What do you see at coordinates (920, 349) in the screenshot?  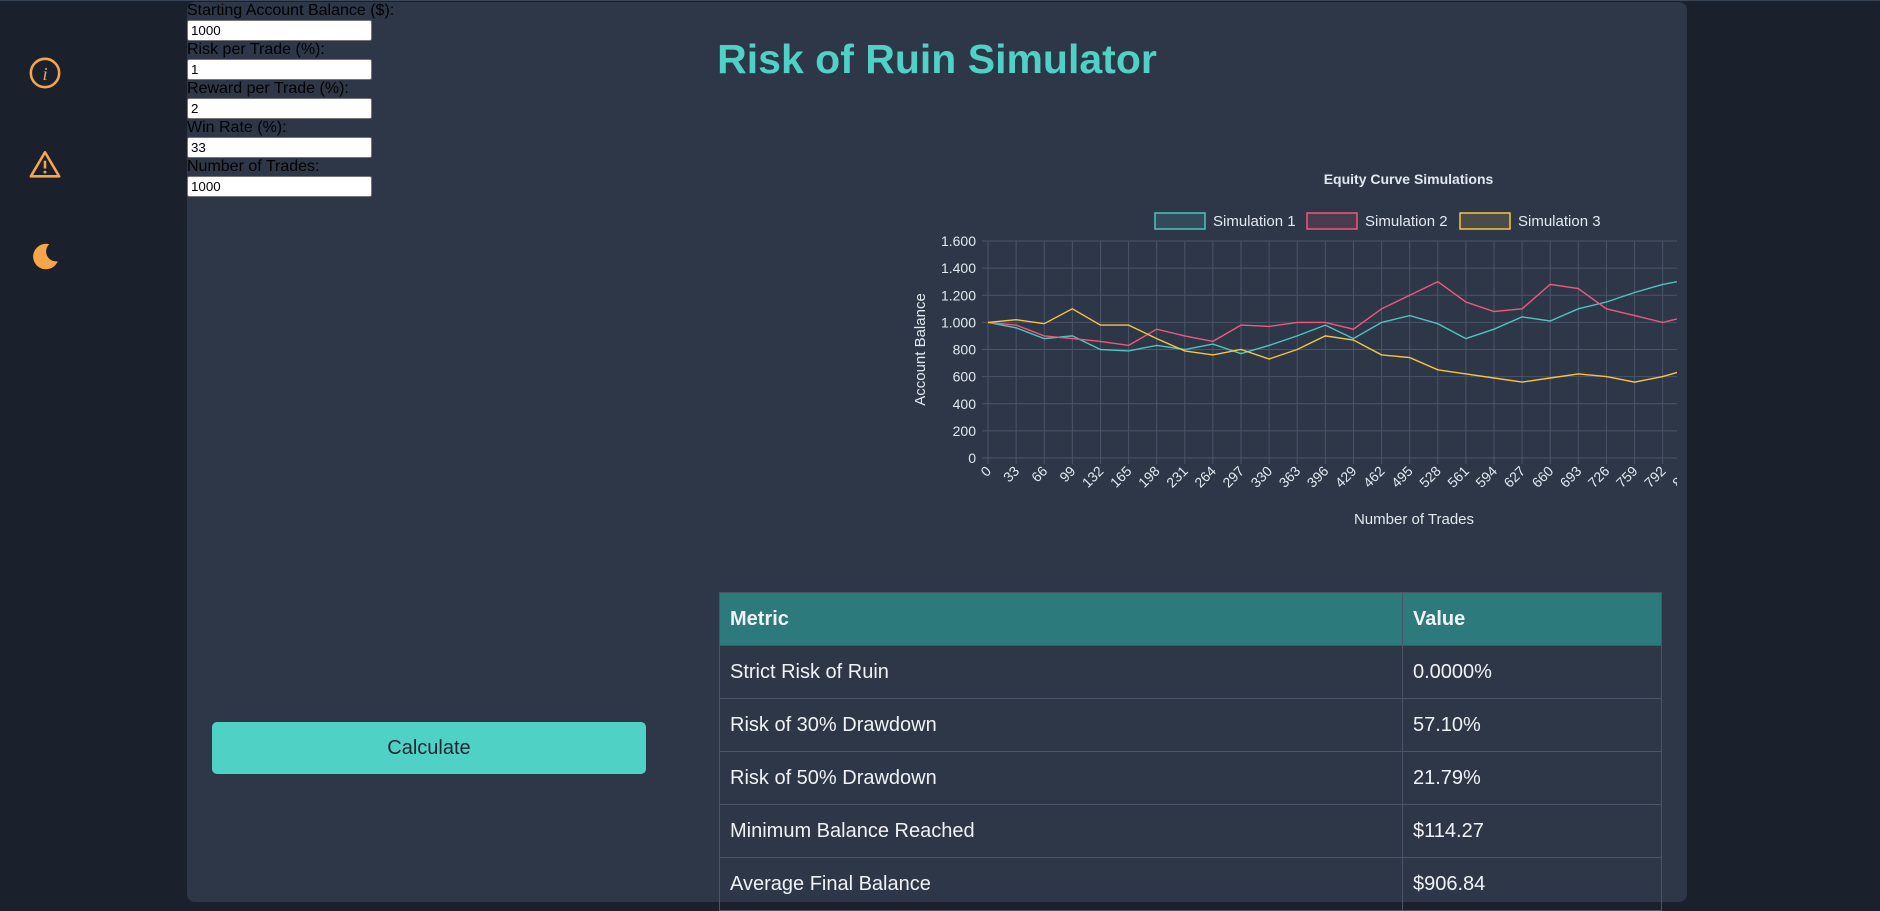 I see `y-axis-title: Account Balance` at bounding box center [920, 349].